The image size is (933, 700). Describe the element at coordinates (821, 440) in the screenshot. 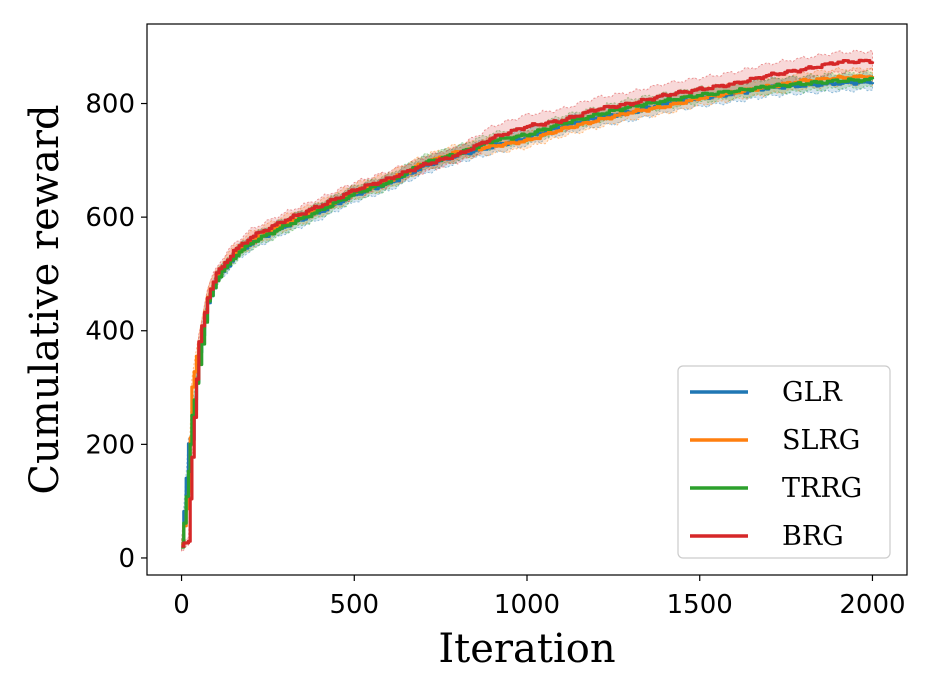

I see `legend-label-slrg: SLRG` at that location.